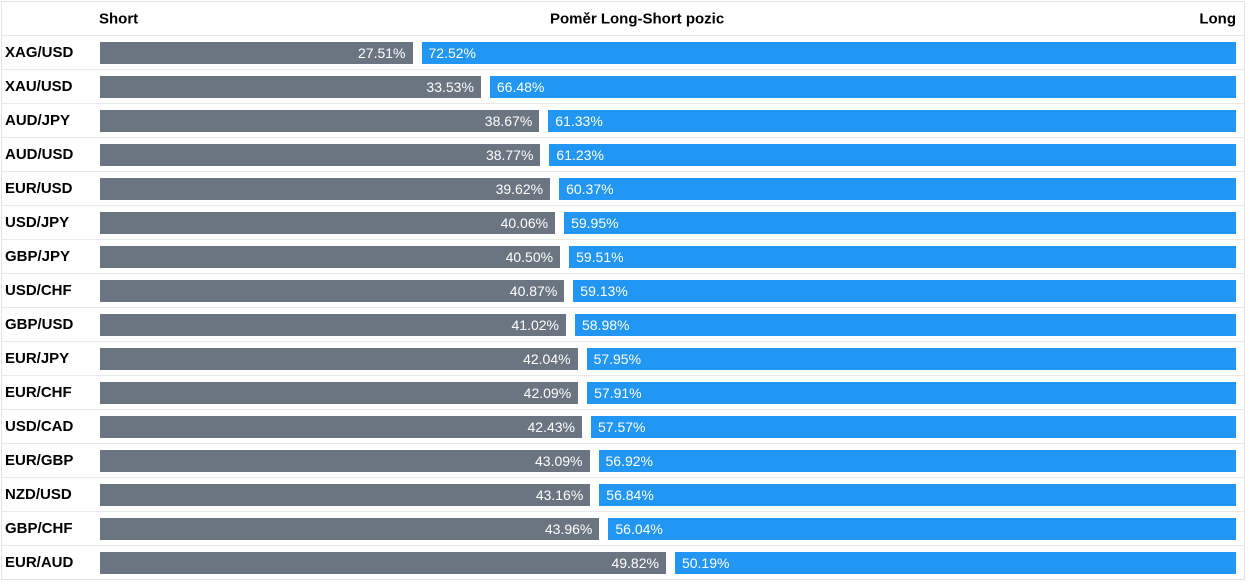 This screenshot has height=585, width=1251. I want to click on short-percent-label: 43.16%, so click(559, 494).